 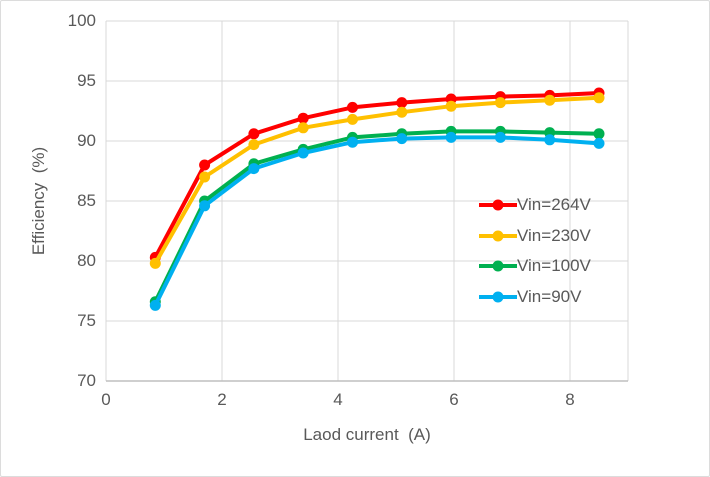 What do you see at coordinates (81, 20) in the screenshot?
I see `y-tick-label: 100` at bounding box center [81, 20].